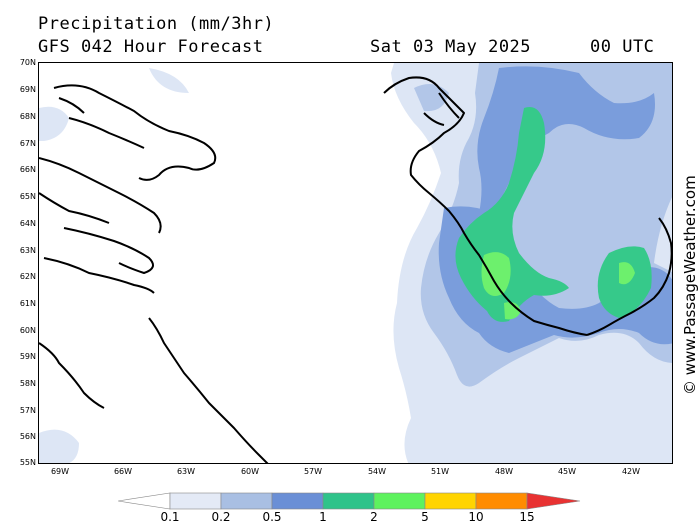 This screenshot has width=700, height=525. Describe the element at coordinates (108, 250) in the screenshot. I see `labrador-coast` at that location.